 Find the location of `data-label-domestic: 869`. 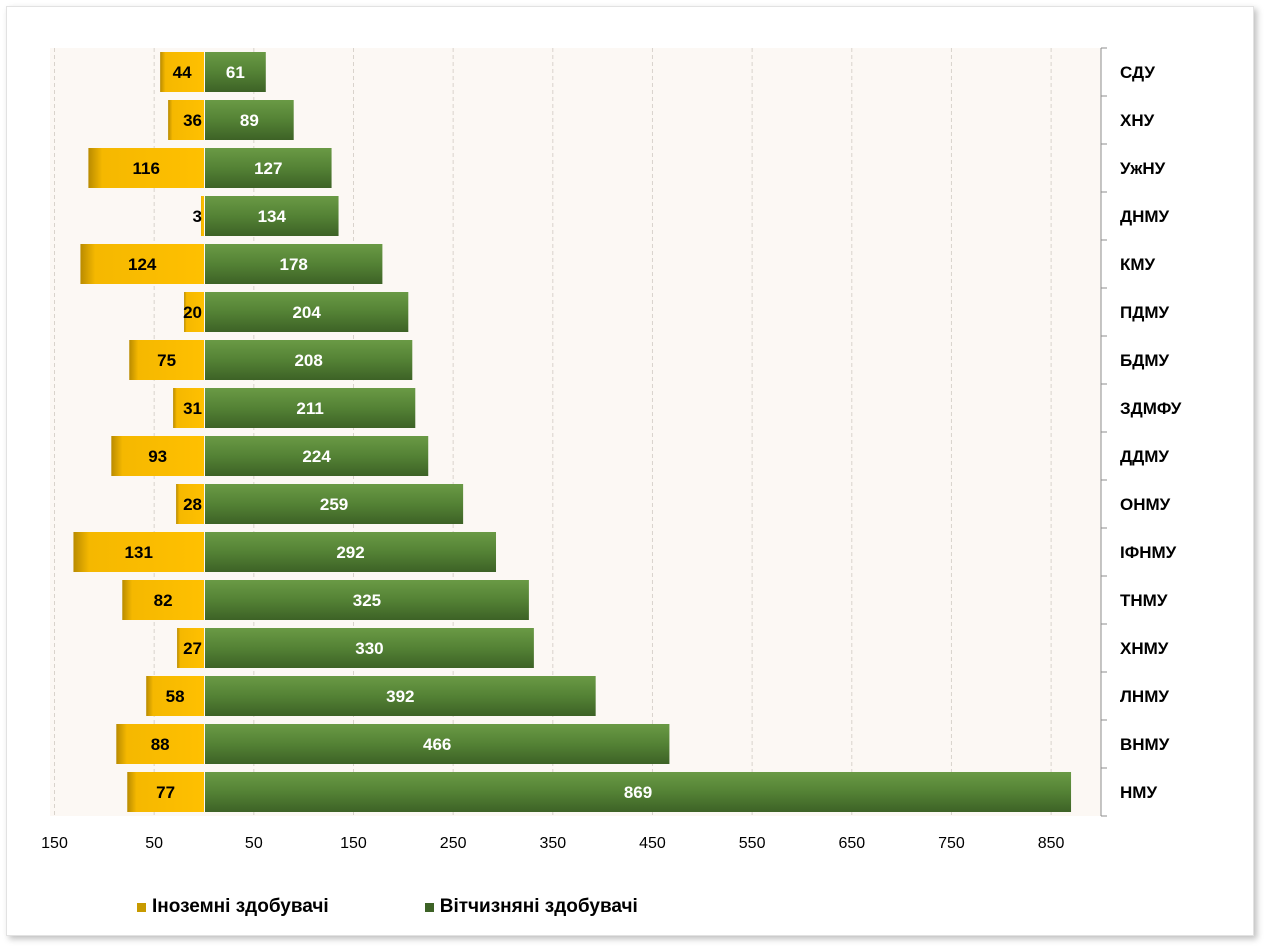

data-label-domestic: 869 is located at coordinates (638, 792).